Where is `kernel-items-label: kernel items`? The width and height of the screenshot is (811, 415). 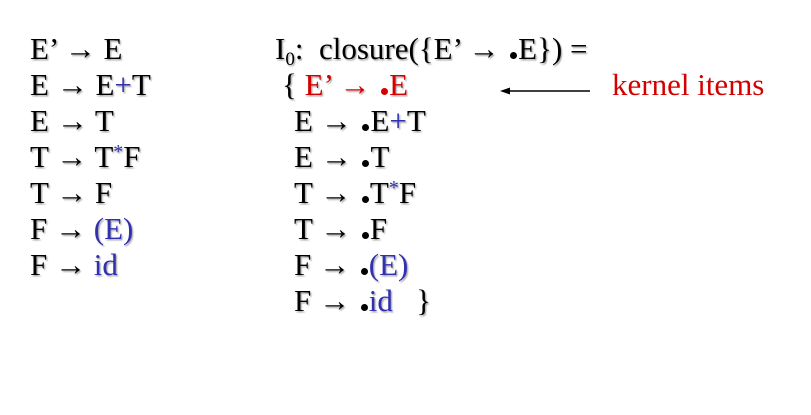
kernel-items-label: kernel items is located at coordinates (688, 84).